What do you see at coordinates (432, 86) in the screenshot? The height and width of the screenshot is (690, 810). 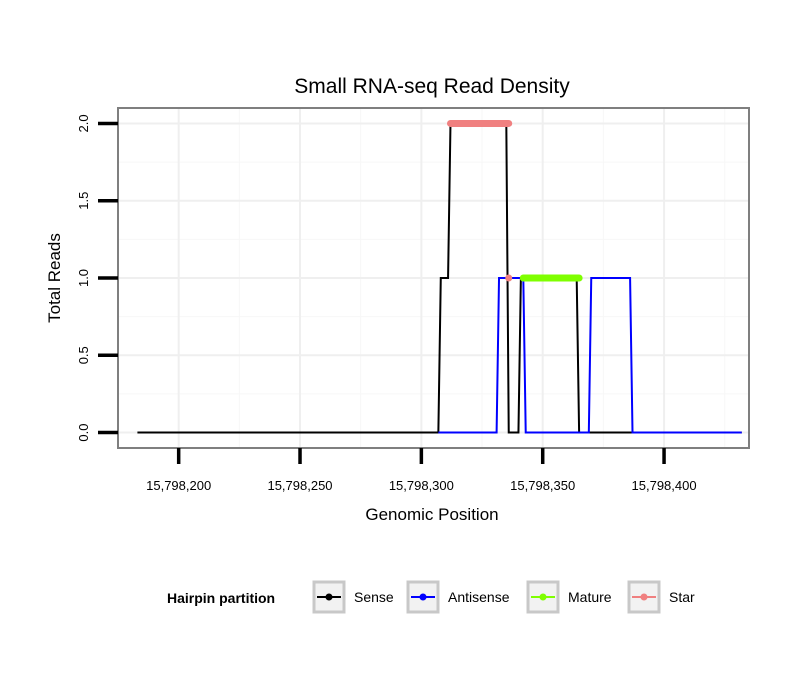 I see `chart-title: Small RNA-seq Read Density` at bounding box center [432, 86].